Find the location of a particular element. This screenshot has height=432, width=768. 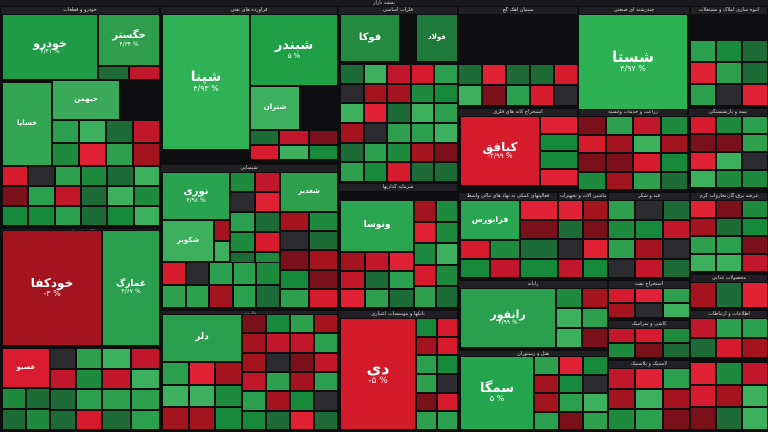

stock-tile: رانفور ۴/۹۹ % is located at coordinates (508, 318).